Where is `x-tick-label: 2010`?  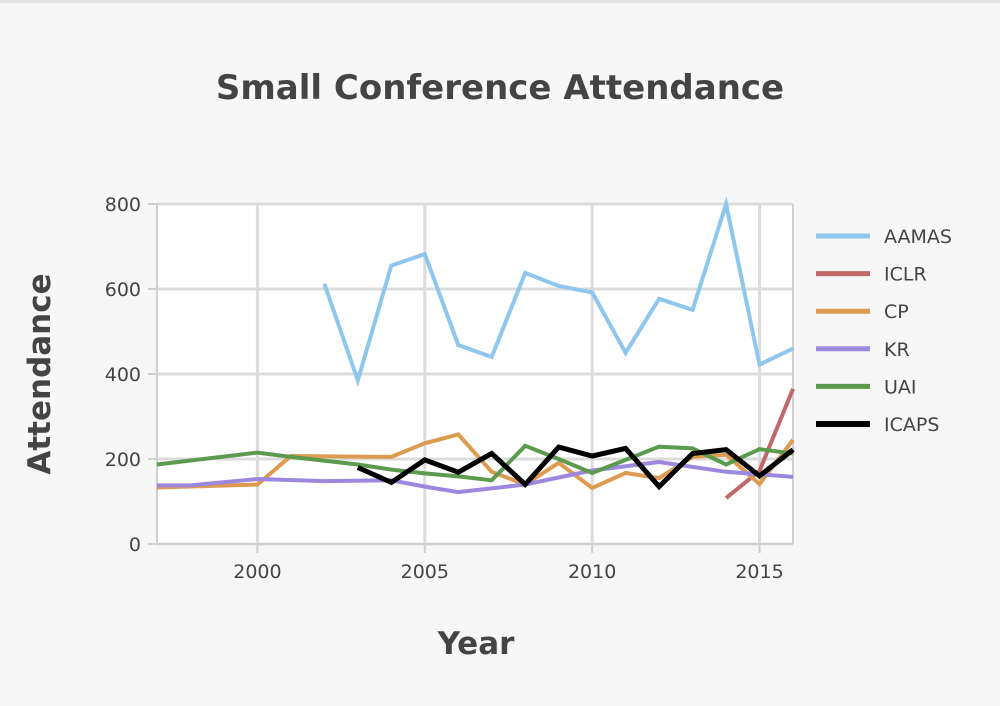
x-tick-label: 2010 is located at coordinates (592, 572).